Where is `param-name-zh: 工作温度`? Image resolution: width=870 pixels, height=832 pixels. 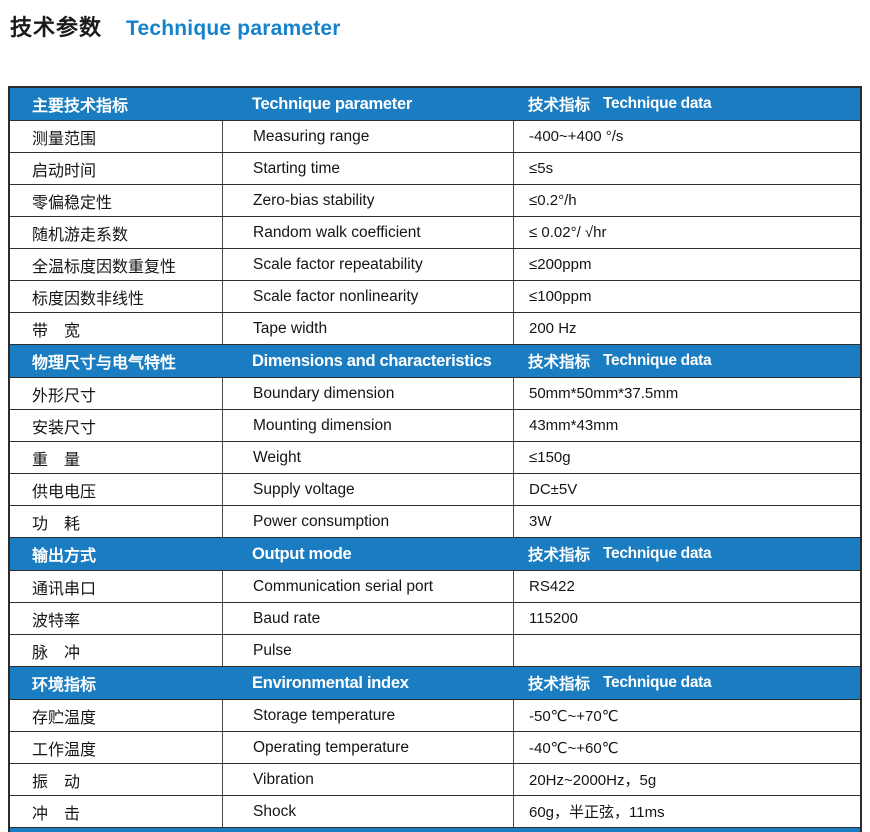 param-name-zh: 工作温度 is located at coordinates (64, 750).